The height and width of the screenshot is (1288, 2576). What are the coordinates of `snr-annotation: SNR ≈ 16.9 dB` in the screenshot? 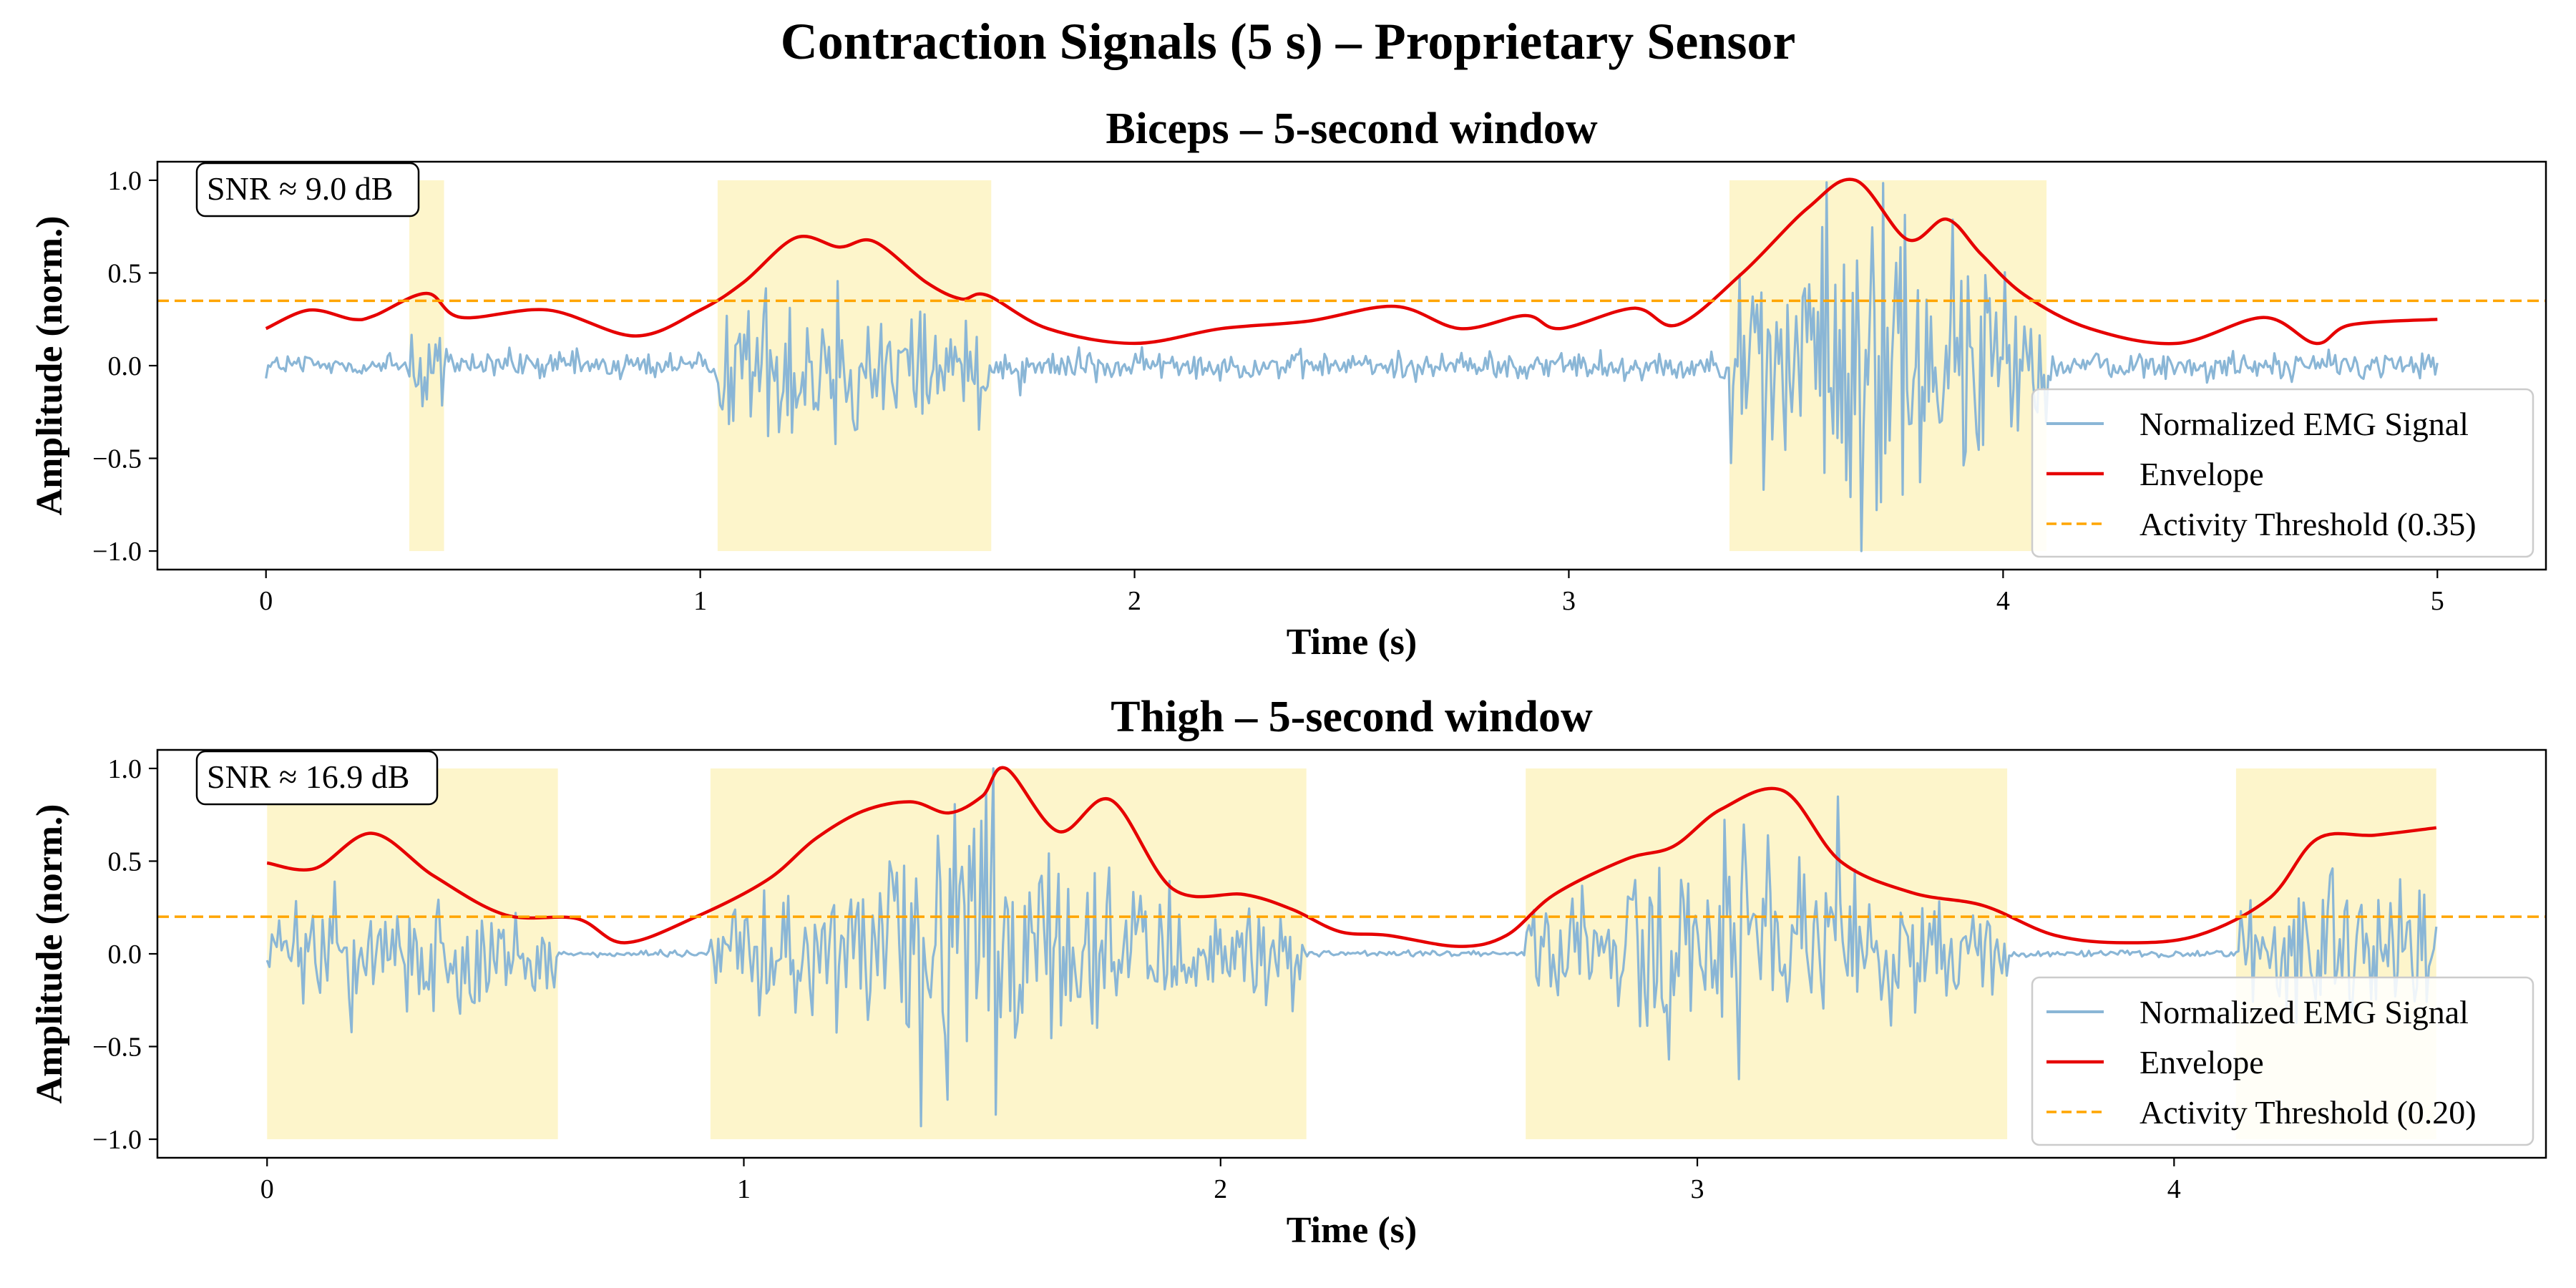 It's located at (308, 776).